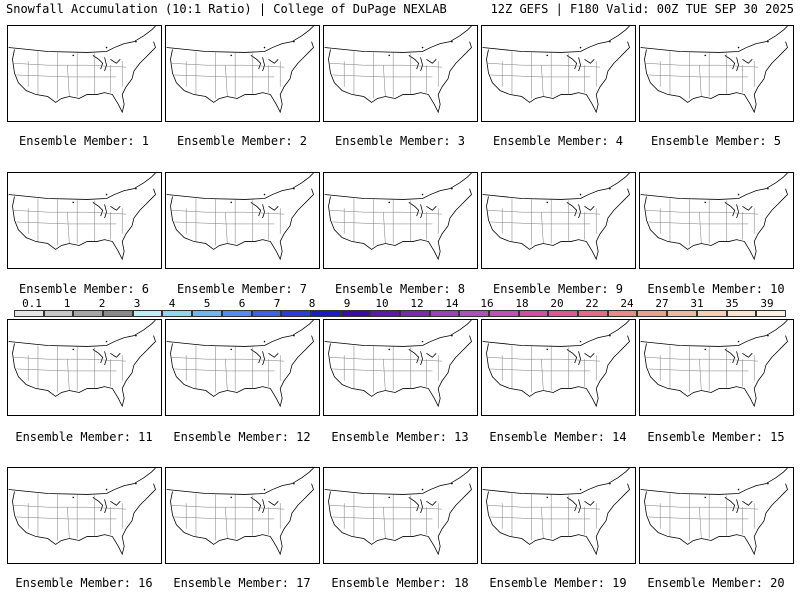  What do you see at coordinates (67, 303) in the screenshot?
I see `colorbar-tick-label: 1` at bounding box center [67, 303].